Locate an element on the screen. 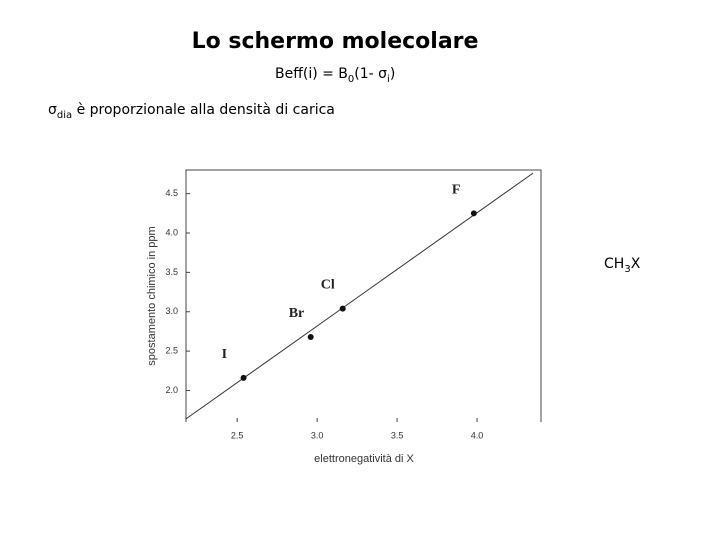 This screenshot has width=720, height=540. molecule-part: CH is located at coordinates (614, 264).